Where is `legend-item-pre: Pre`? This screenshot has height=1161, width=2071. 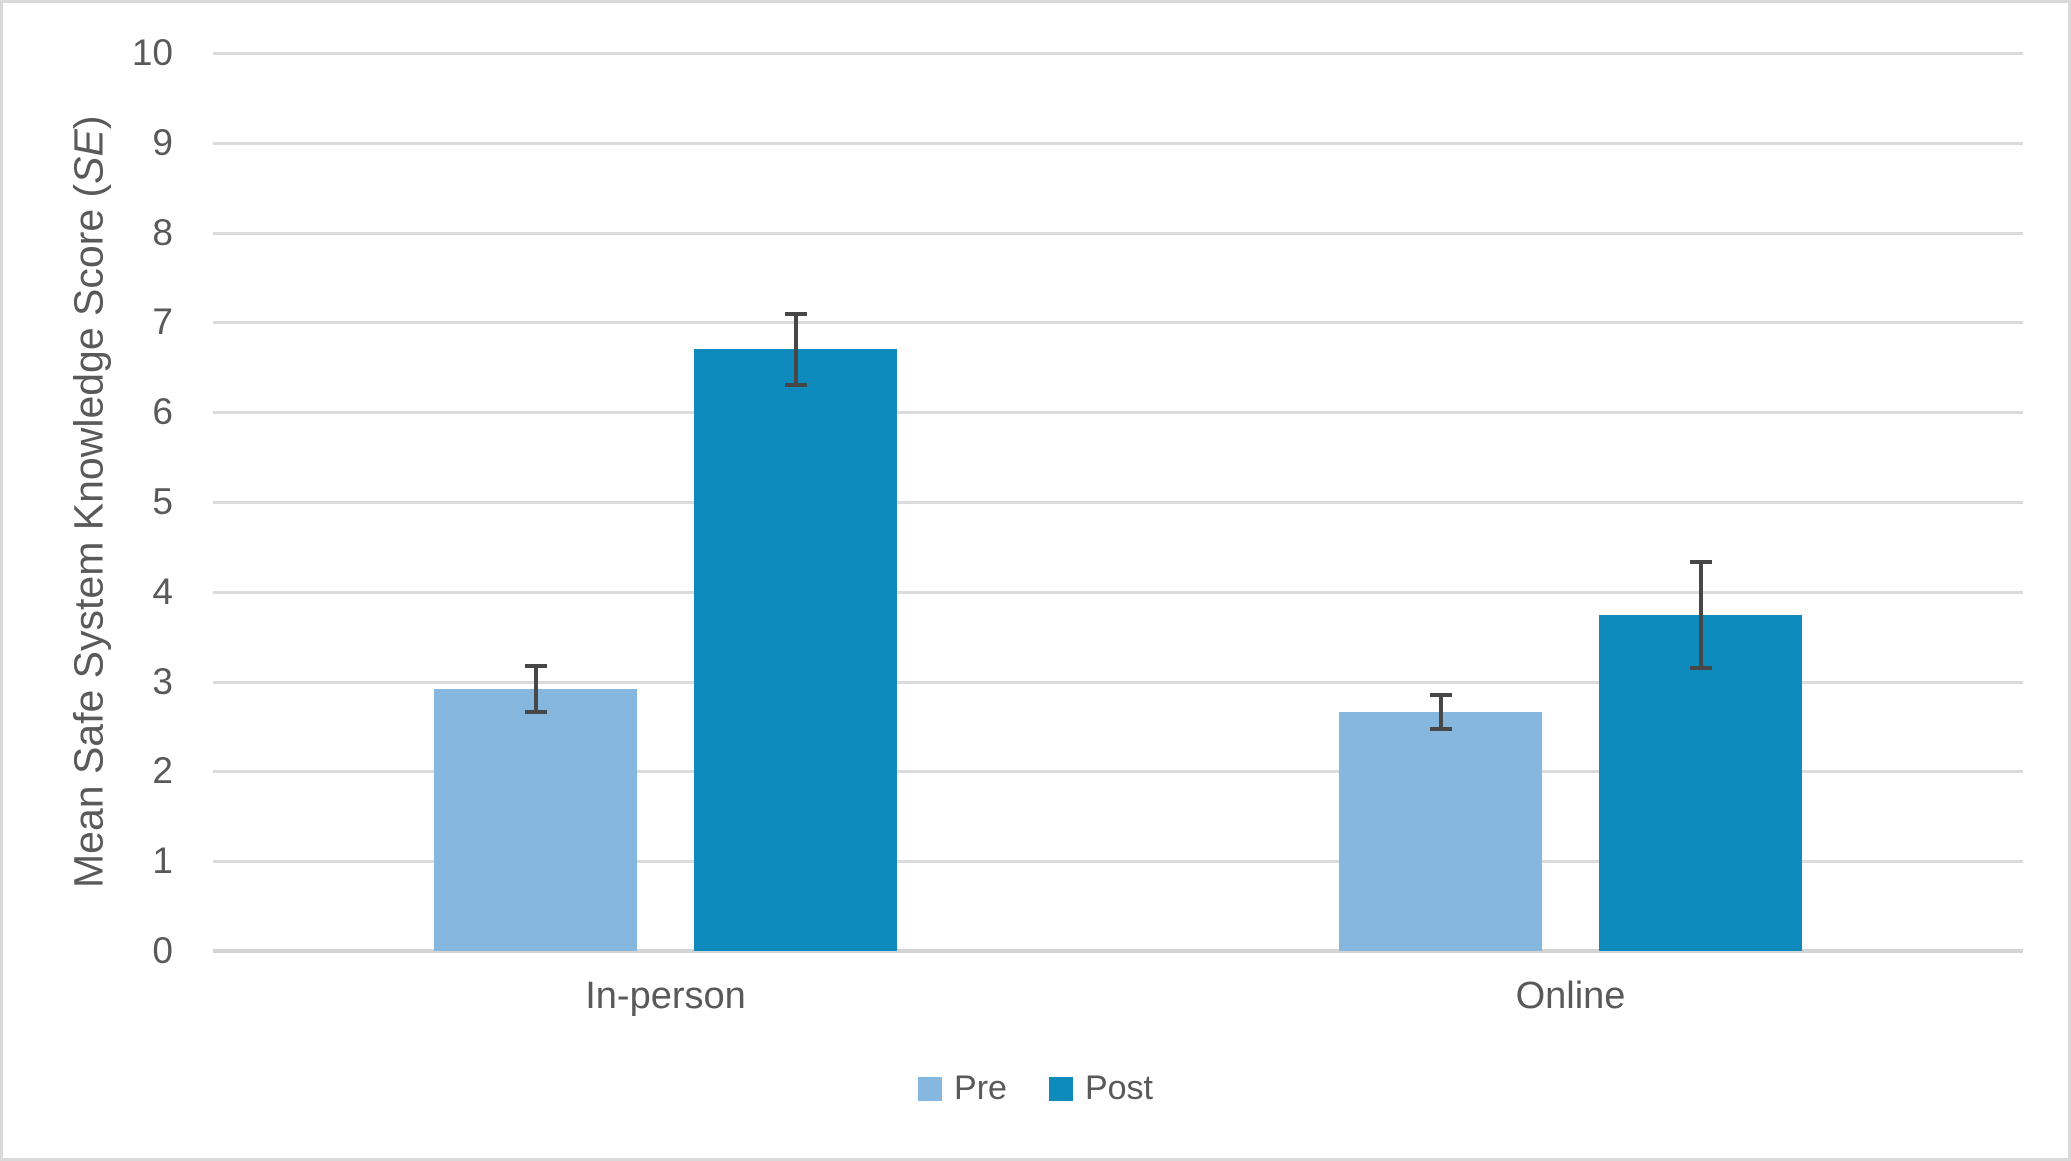
legend-item-pre: Pre is located at coordinates (962, 1088).